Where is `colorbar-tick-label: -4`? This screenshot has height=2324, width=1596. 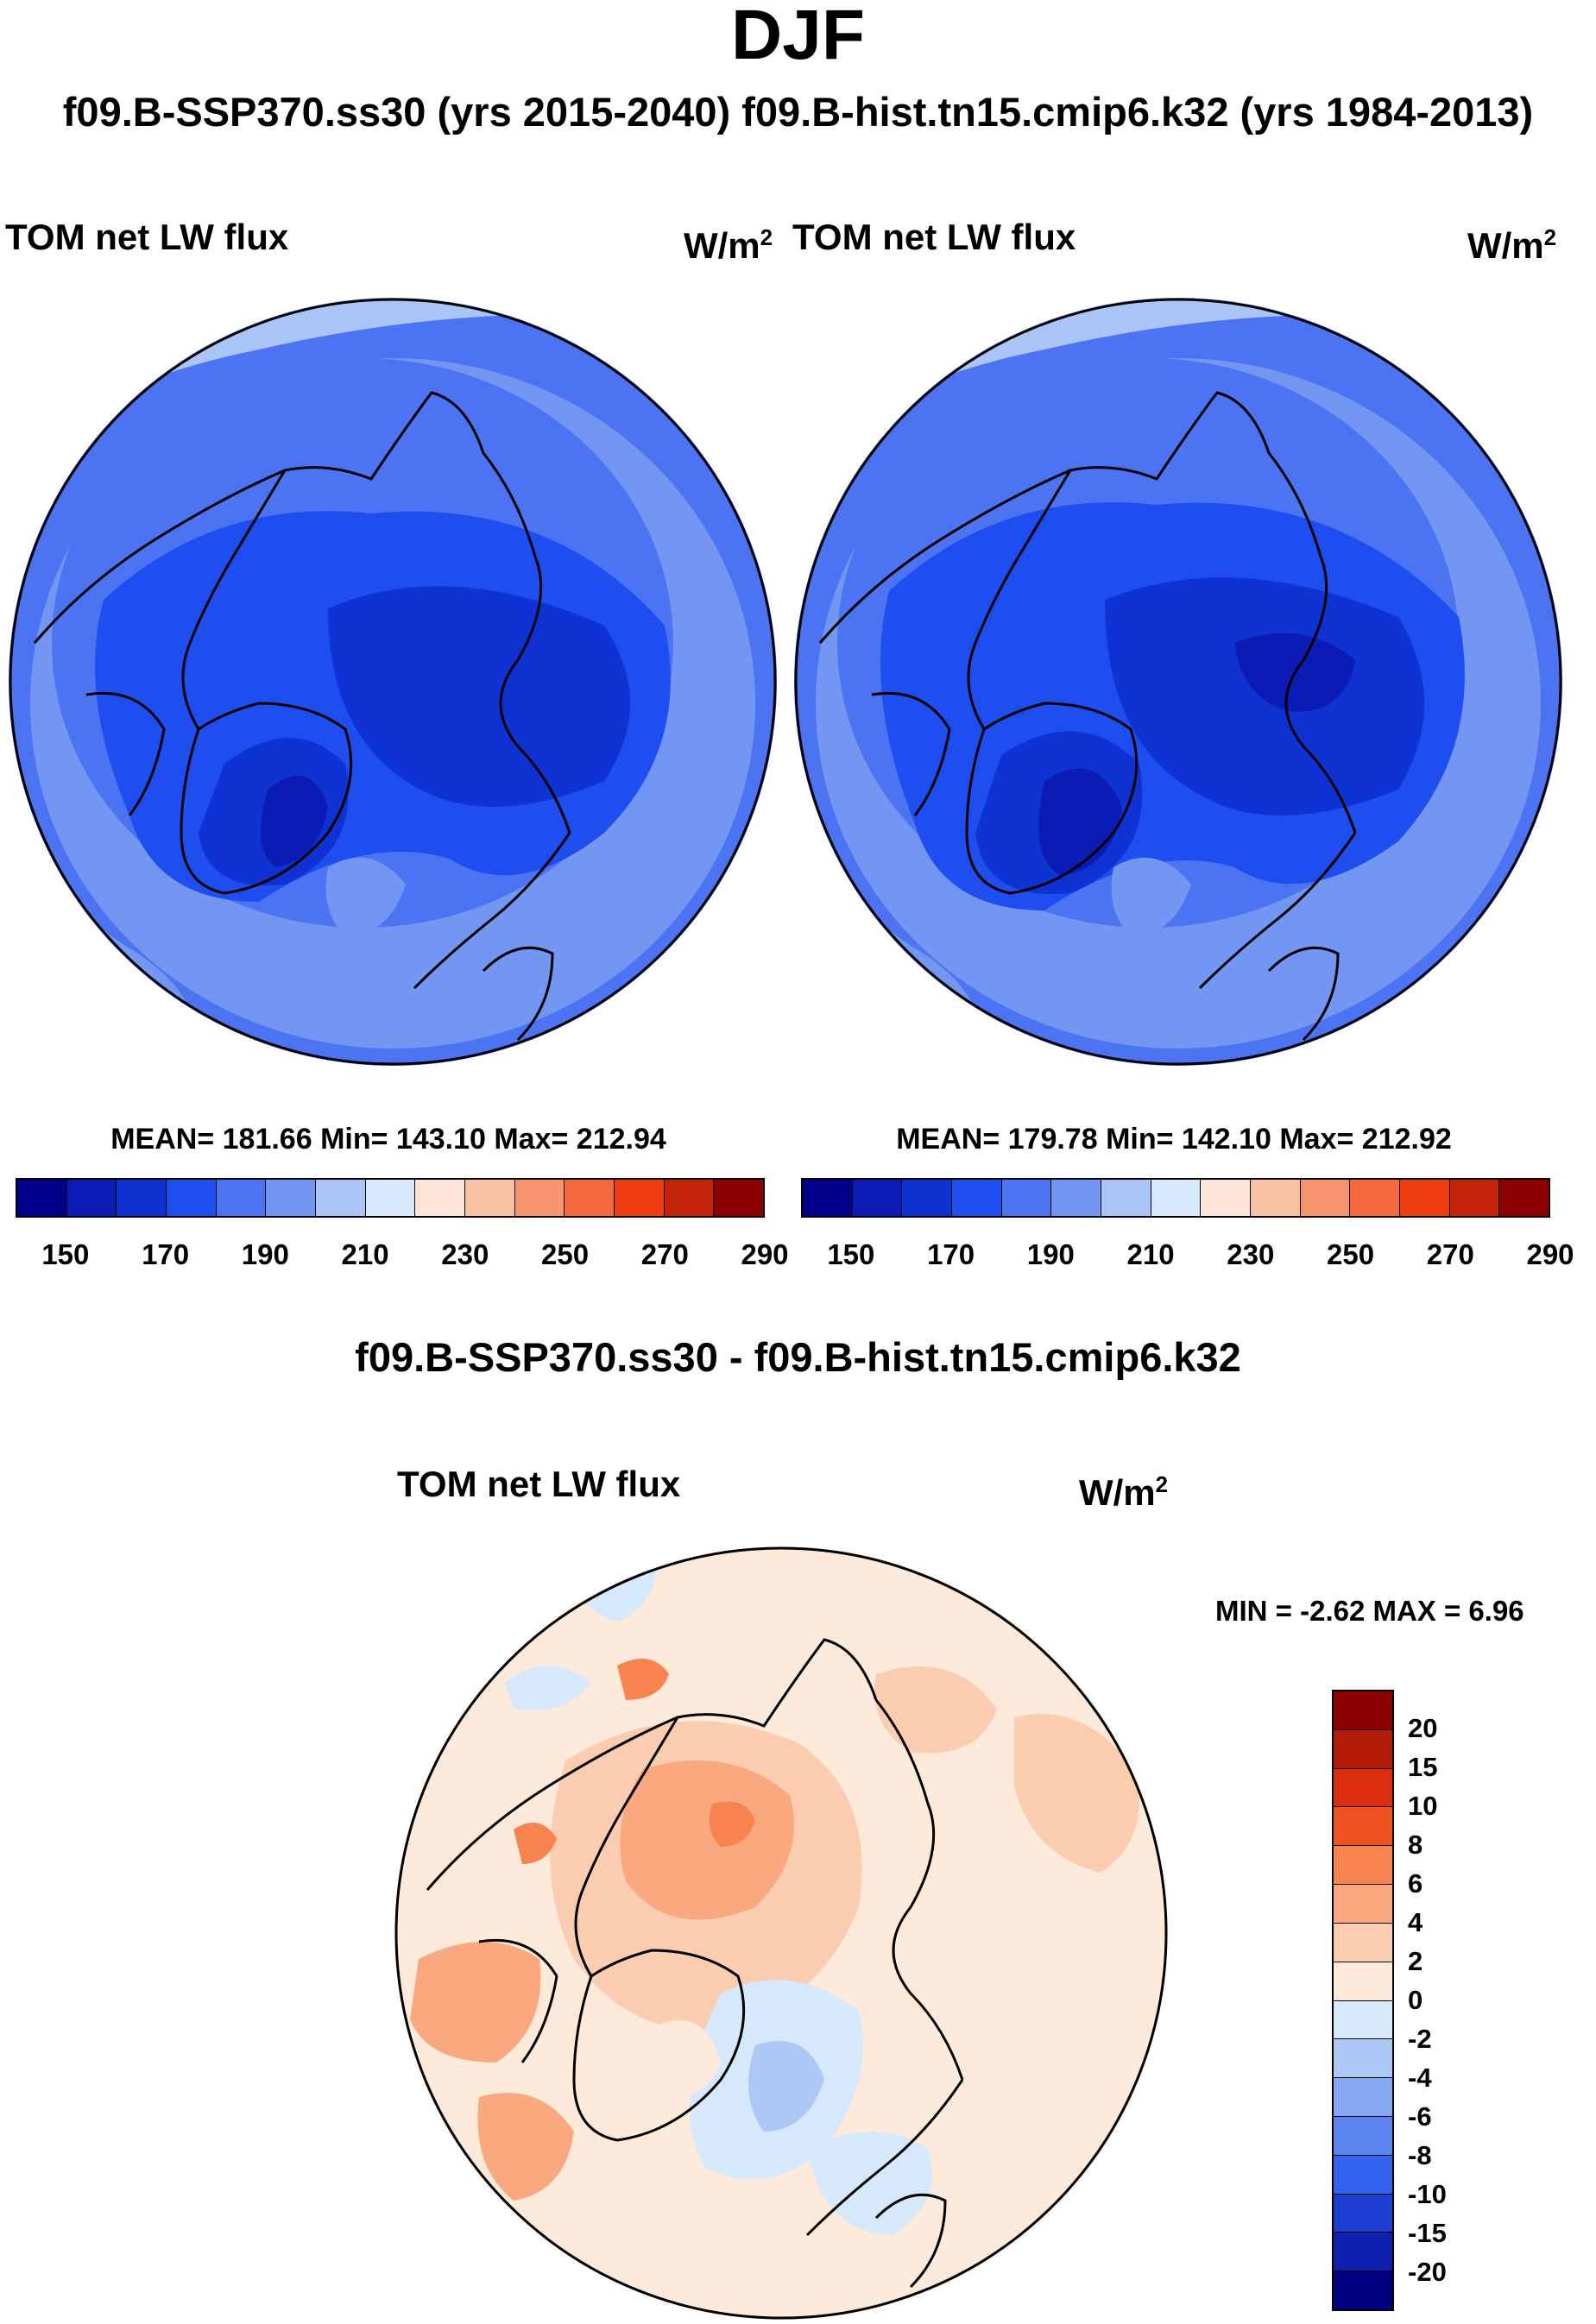 colorbar-tick-label: -4 is located at coordinates (1420, 2078).